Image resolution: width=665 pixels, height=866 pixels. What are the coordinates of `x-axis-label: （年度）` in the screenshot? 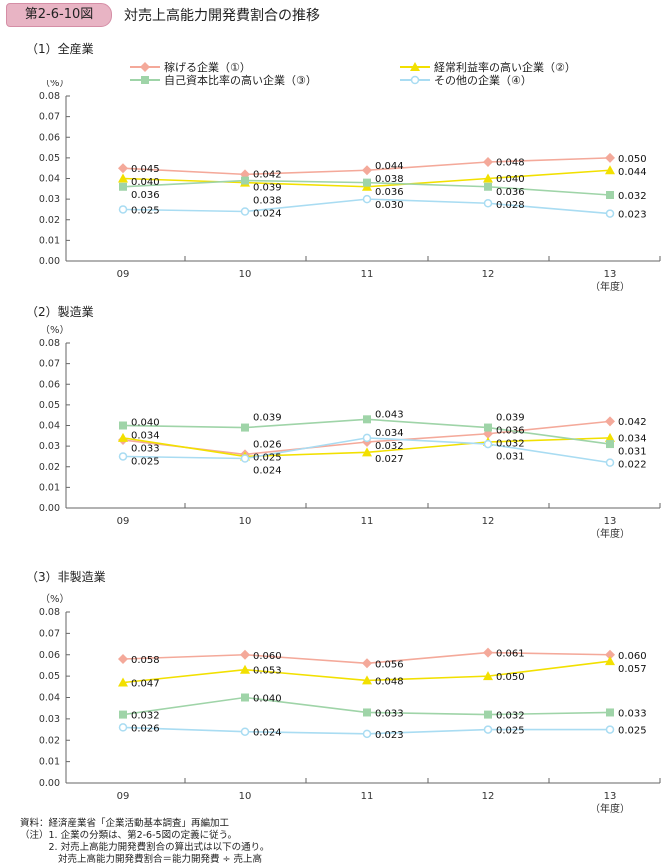 It's located at (610, 286).